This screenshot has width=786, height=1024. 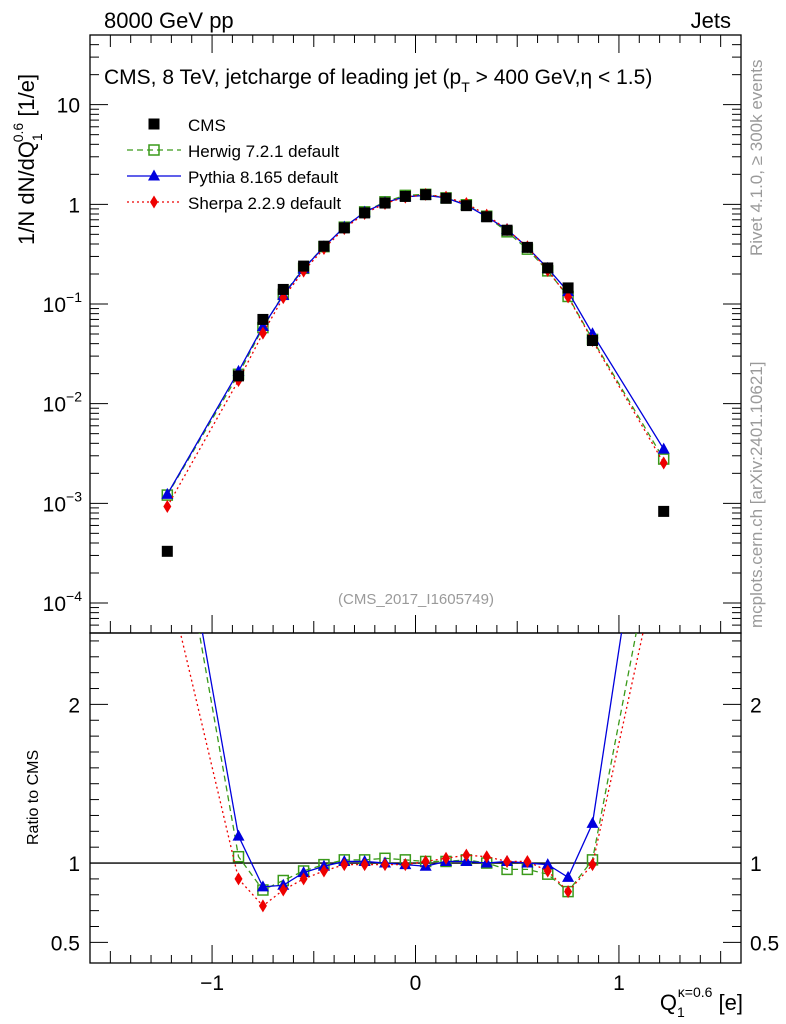 What do you see at coordinates (63, 403) in the screenshot?
I see `main-y-tick-label: 10⁻²` at bounding box center [63, 403].